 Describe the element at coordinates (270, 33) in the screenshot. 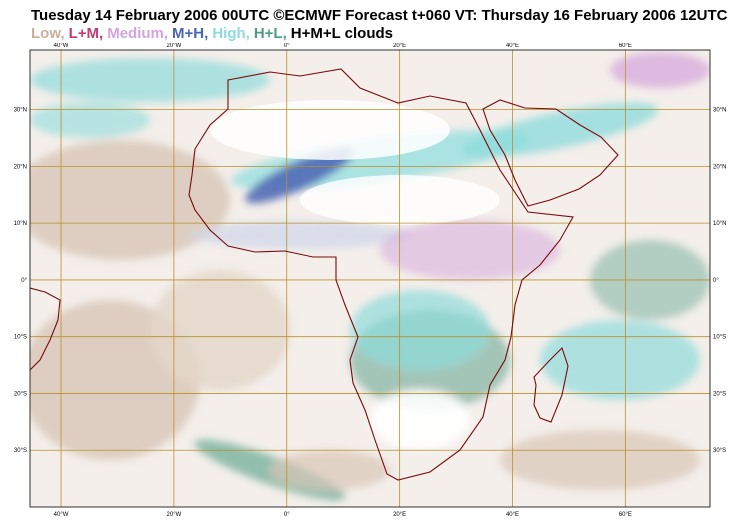

I see `legend-item: H+L,` at that location.